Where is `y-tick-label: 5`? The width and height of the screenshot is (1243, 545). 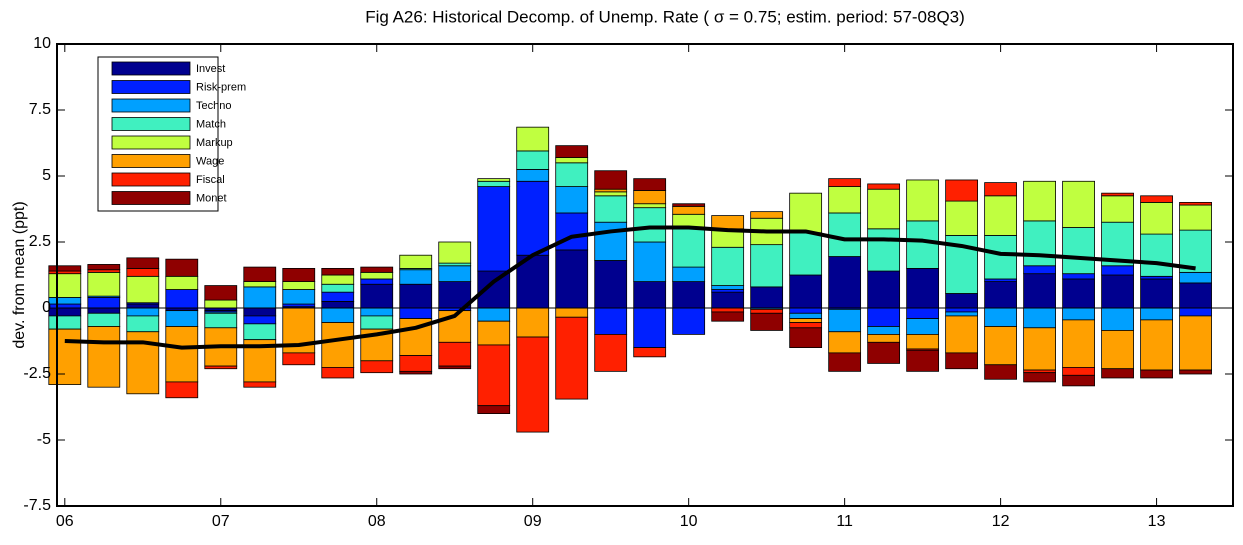 y-tick-label: 5 is located at coordinates (46, 175).